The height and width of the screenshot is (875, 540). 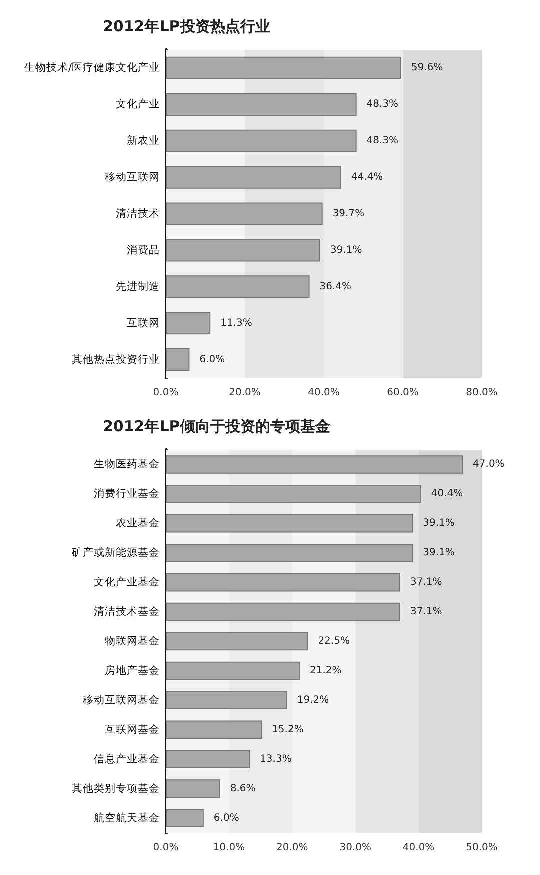 What do you see at coordinates (143, 323) in the screenshot?
I see `y-tick-label: 互联网` at bounding box center [143, 323].